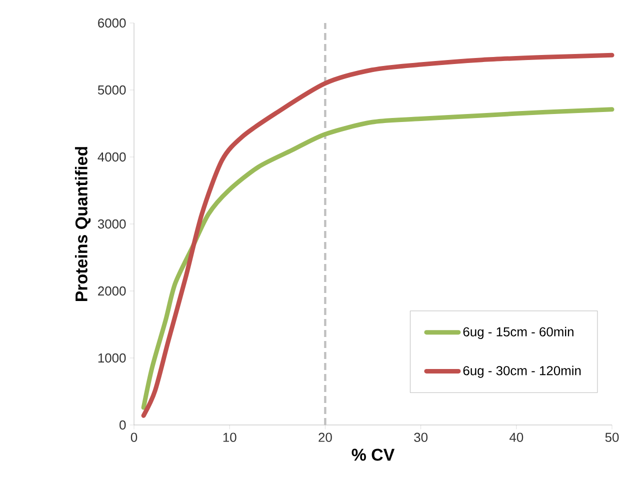 The height and width of the screenshot is (496, 628). What do you see at coordinates (517, 437) in the screenshot?
I see `x-tick-label: 40` at bounding box center [517, 437].